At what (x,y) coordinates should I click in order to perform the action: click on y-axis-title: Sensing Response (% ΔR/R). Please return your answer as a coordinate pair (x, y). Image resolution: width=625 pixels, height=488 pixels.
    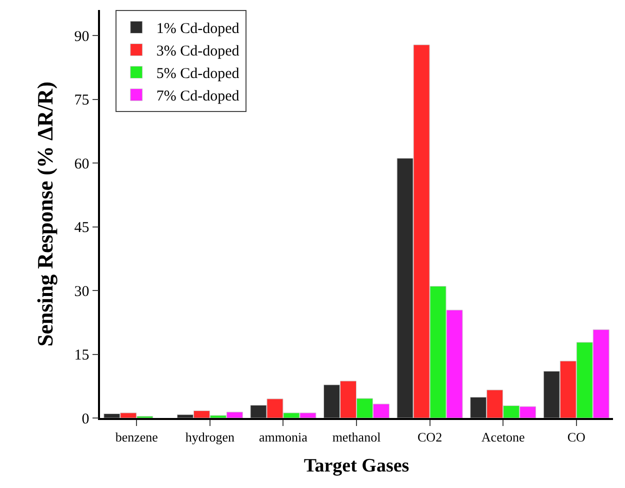
    Looking at the image, I should click on (45, 214).